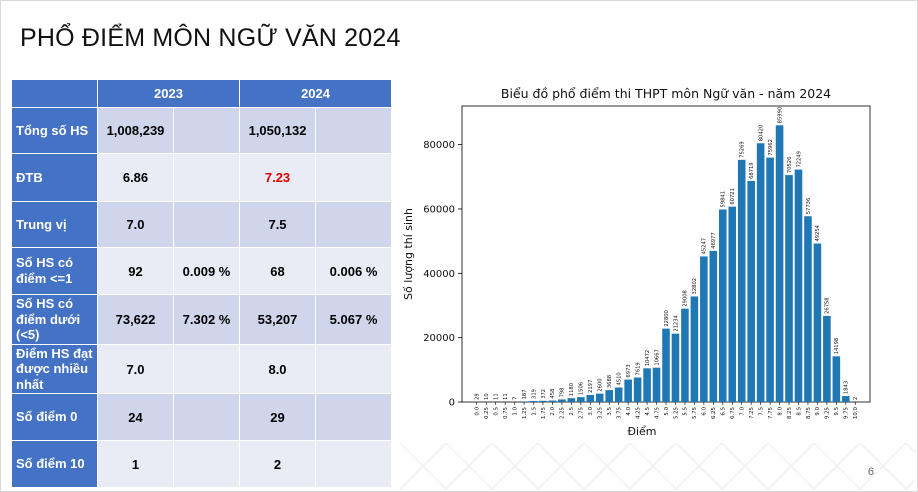  I want to click on x-tick-label: 8.0, so click(780, 410).